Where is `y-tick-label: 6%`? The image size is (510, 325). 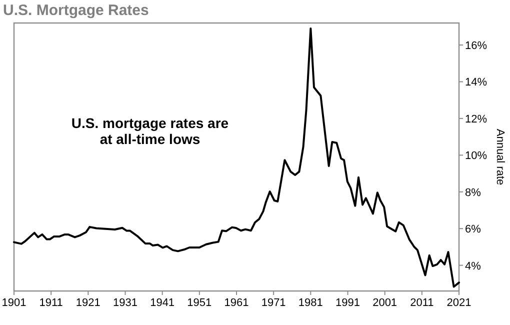
y-tick-label: 6% is located at coordinates (473, 230).